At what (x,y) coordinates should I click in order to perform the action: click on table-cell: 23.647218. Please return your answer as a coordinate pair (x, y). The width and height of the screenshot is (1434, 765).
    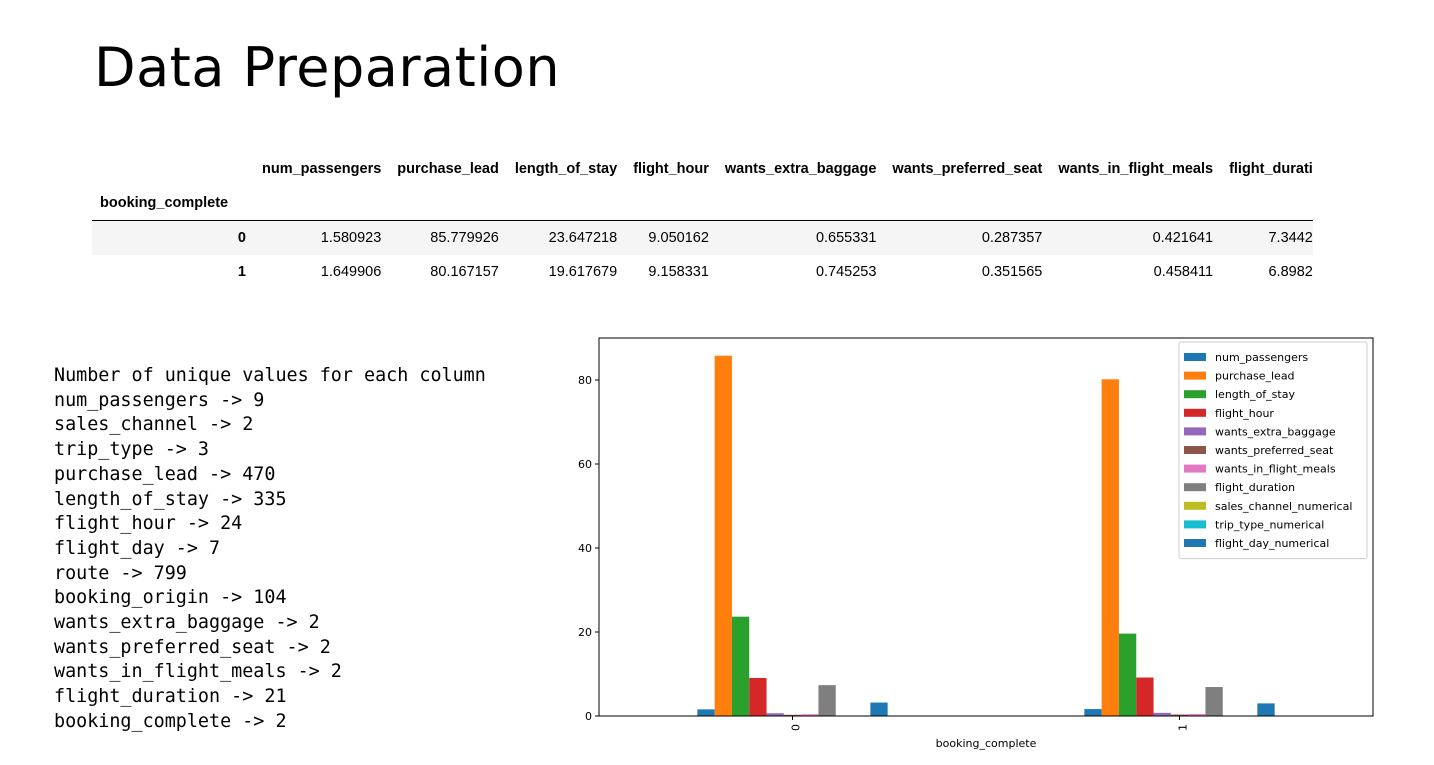
    Looking at the image, I should click on (583, 238).